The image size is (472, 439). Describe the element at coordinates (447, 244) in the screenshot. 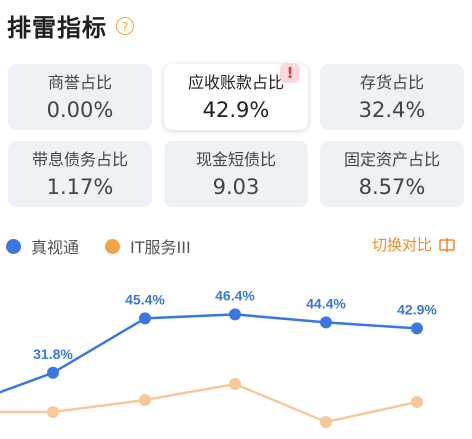

I see `swap-icon` at that location.